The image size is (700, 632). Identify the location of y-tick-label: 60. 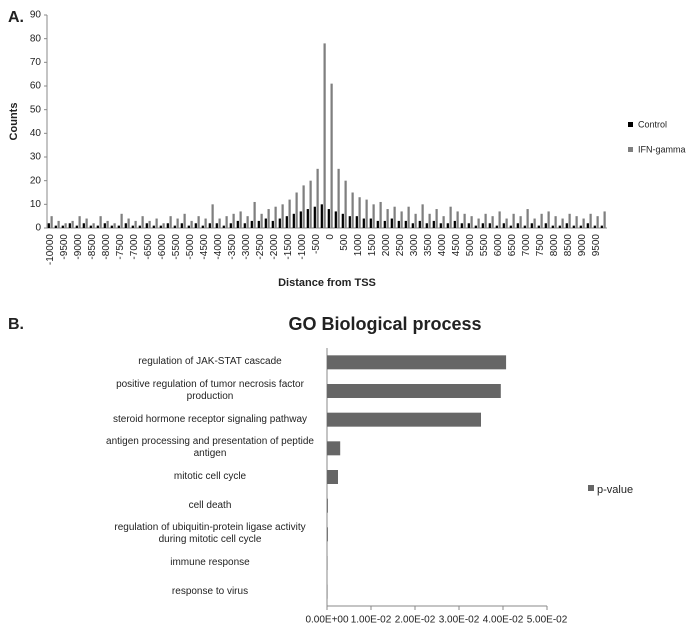
(36, 86).